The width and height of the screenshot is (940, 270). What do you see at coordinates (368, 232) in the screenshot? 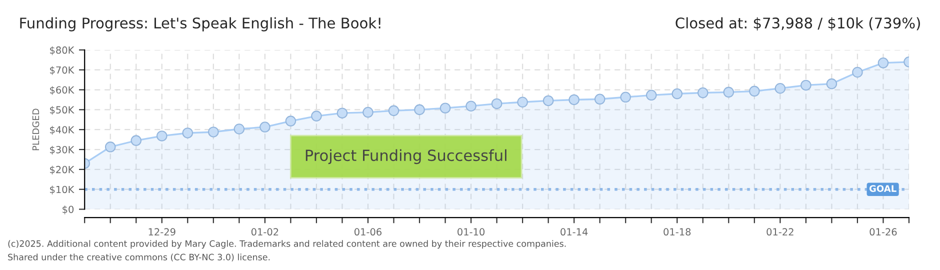
I see `x-tick-label: 01-06` at bounding box center [368, 232].